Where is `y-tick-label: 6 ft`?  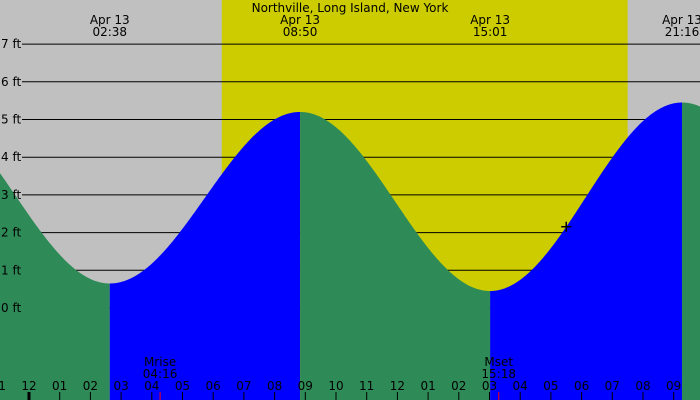 y-tick-label: 6 ft is located at coordinates (11, 82).